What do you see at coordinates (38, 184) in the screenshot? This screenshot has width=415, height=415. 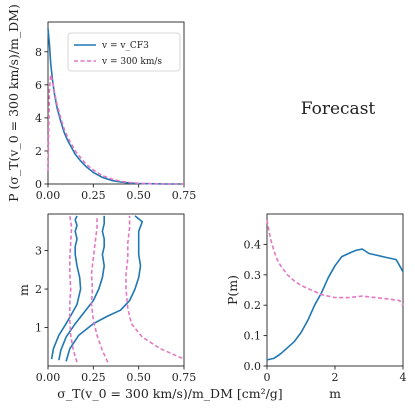 I see `y-tick-label: 0` at bounding box center [38, 184].